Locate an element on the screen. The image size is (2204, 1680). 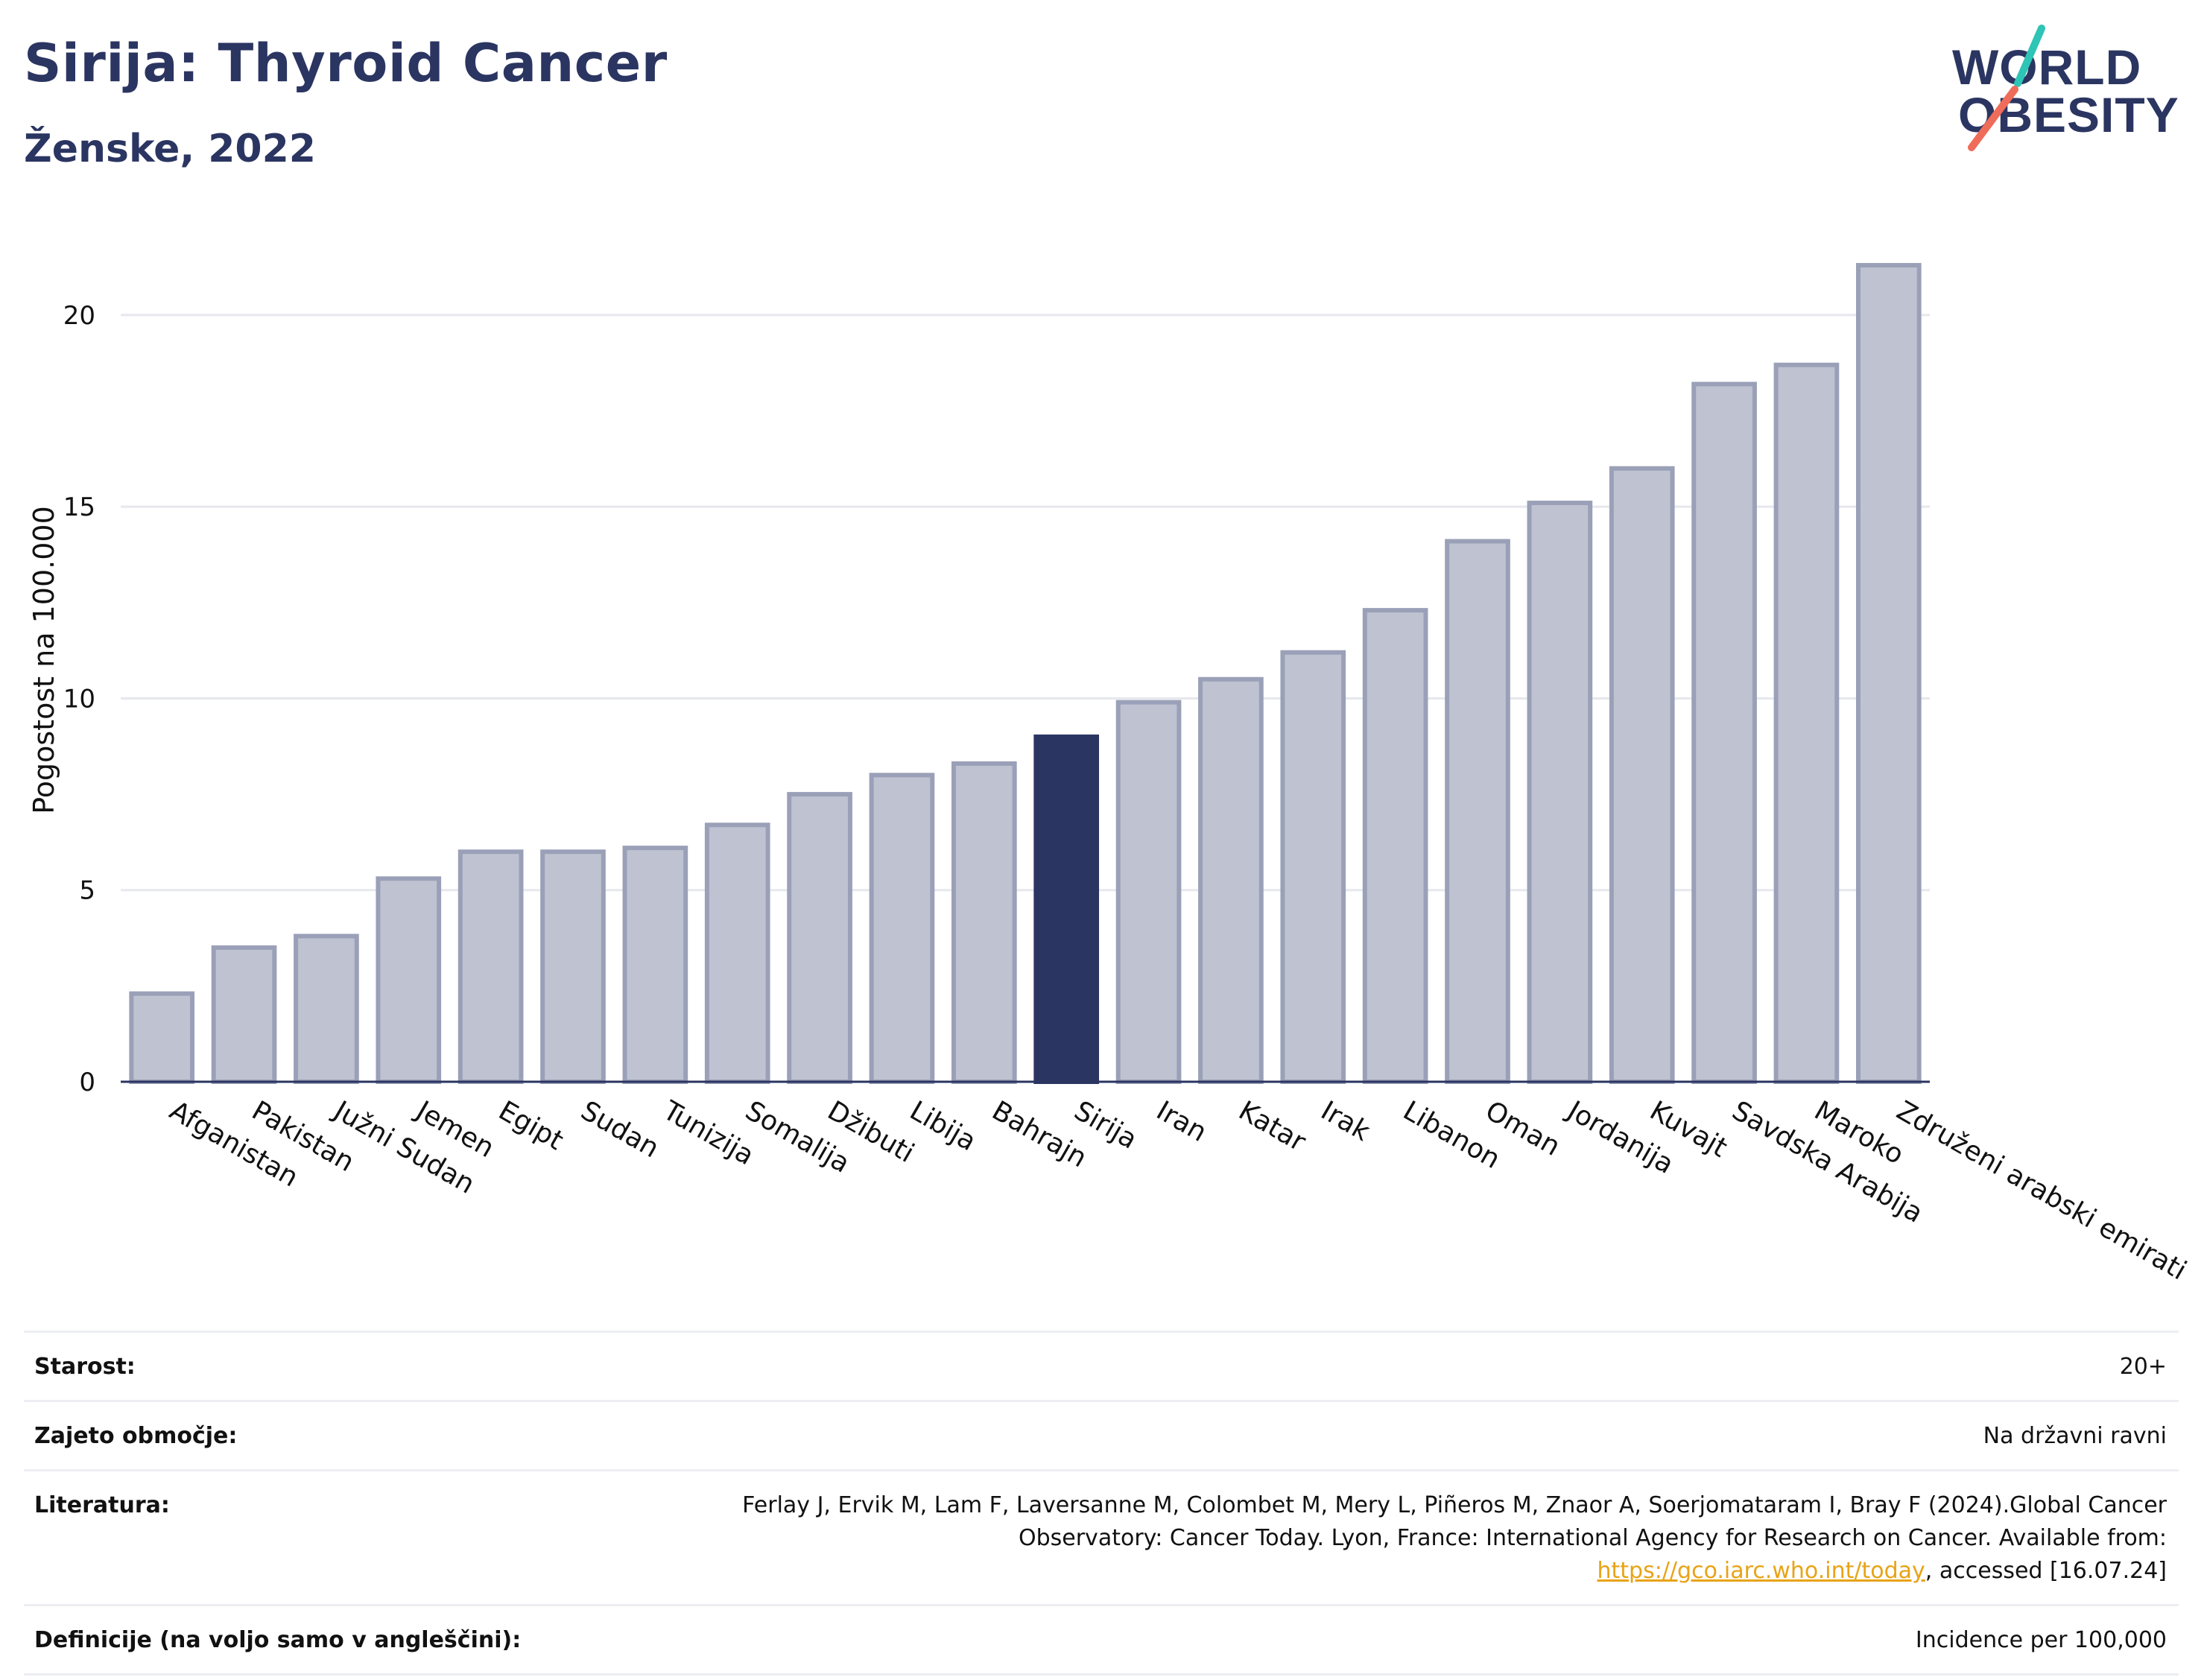
coverage-label: Zajeto območje: is located at coordinates (136, 1436).